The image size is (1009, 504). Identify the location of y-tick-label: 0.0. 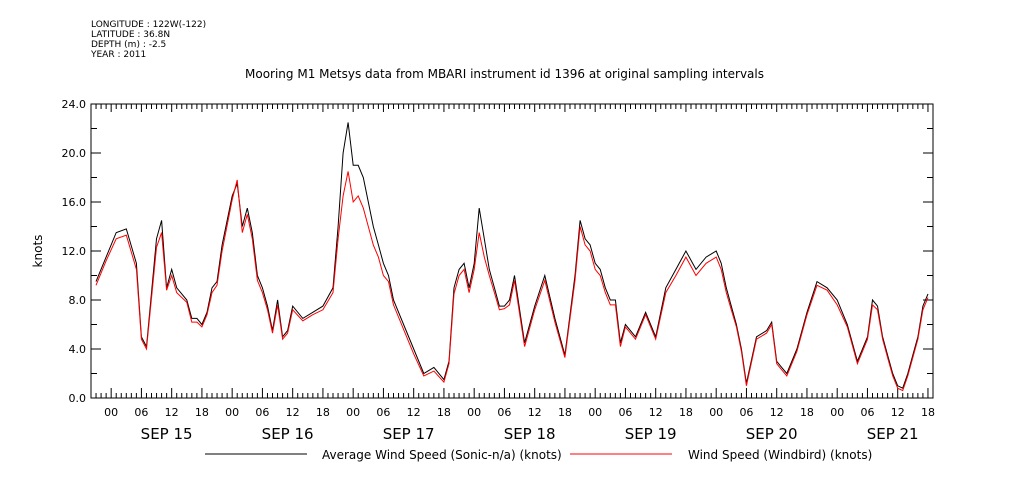
(78, 398).